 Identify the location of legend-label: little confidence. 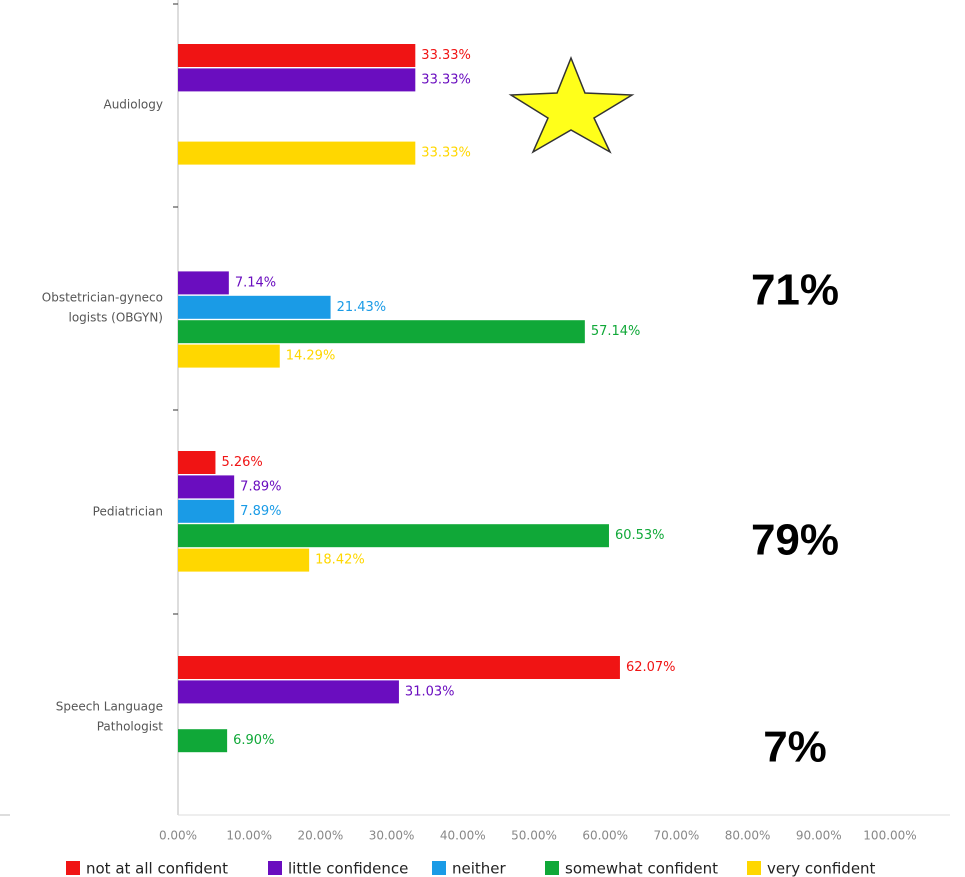
(348, 868).